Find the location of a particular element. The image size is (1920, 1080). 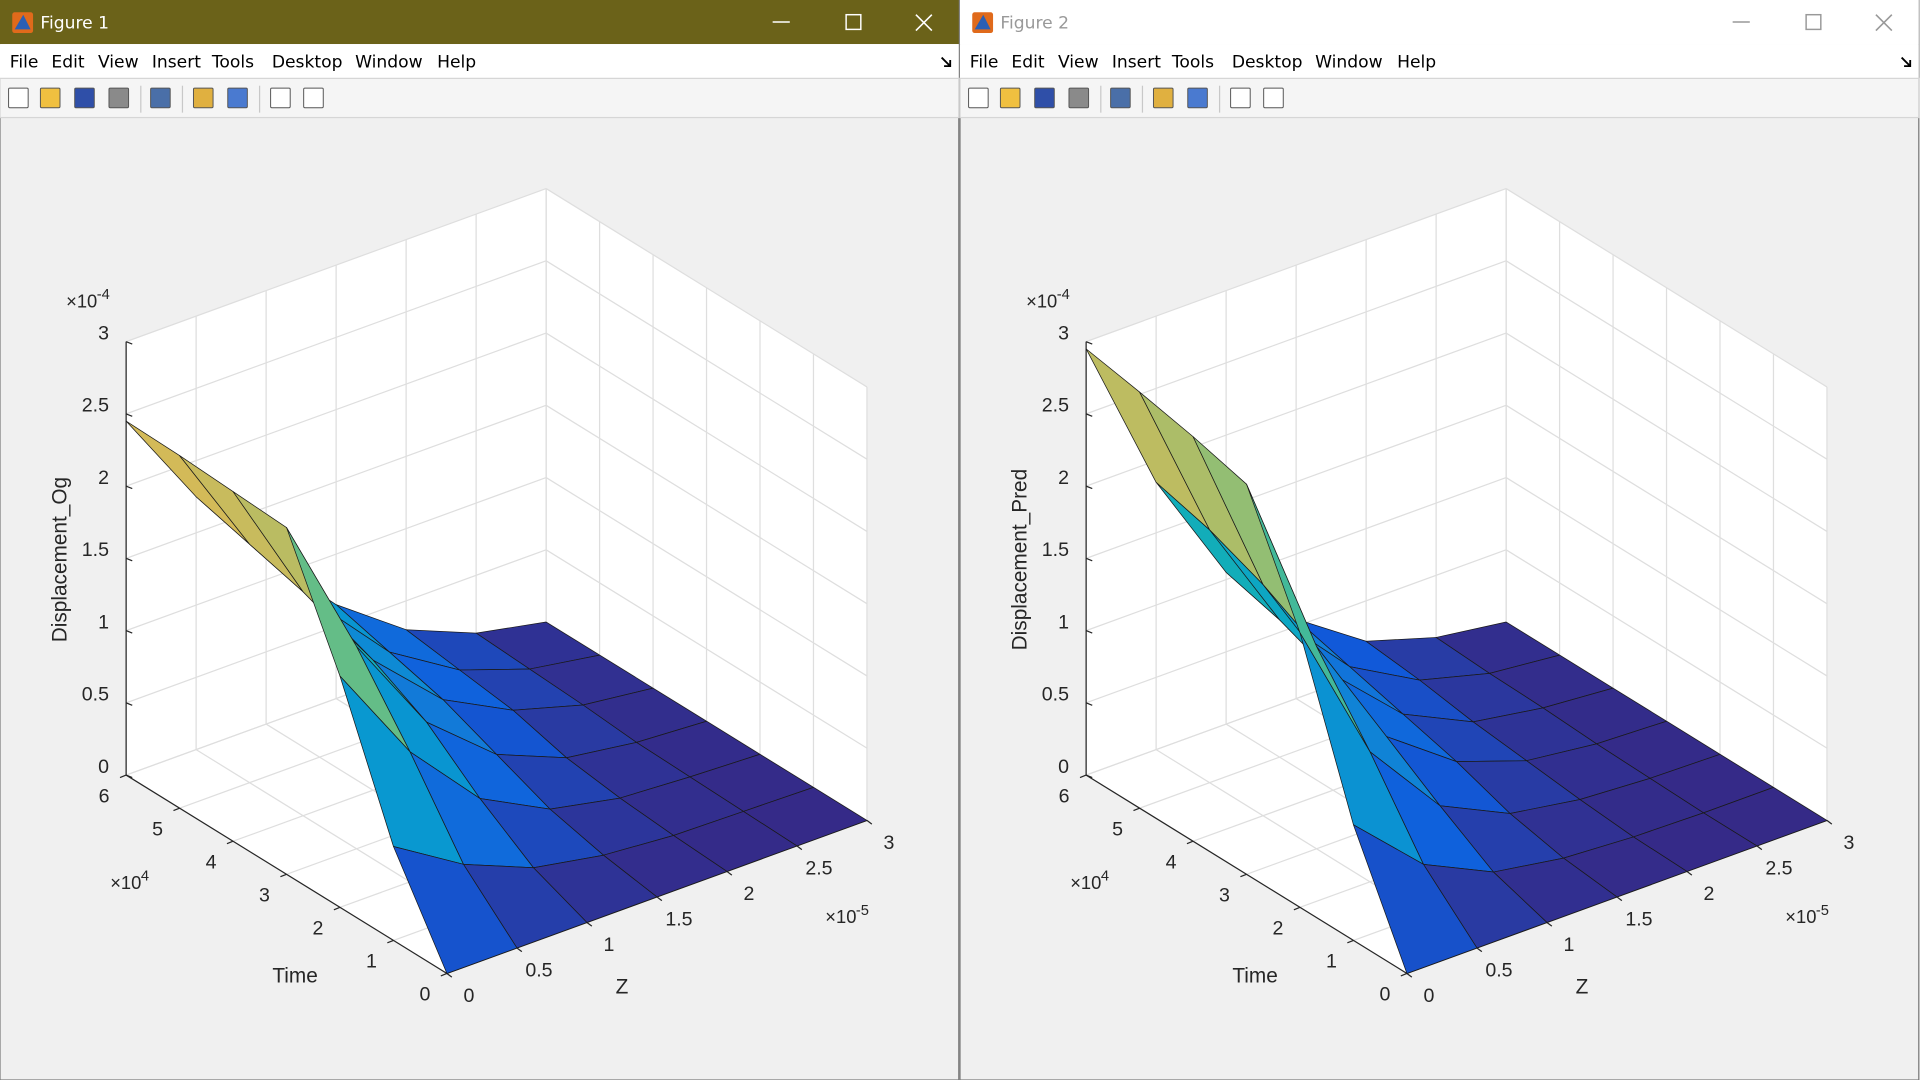

x-tick-label: 3 is located at coordinates (889, 843).